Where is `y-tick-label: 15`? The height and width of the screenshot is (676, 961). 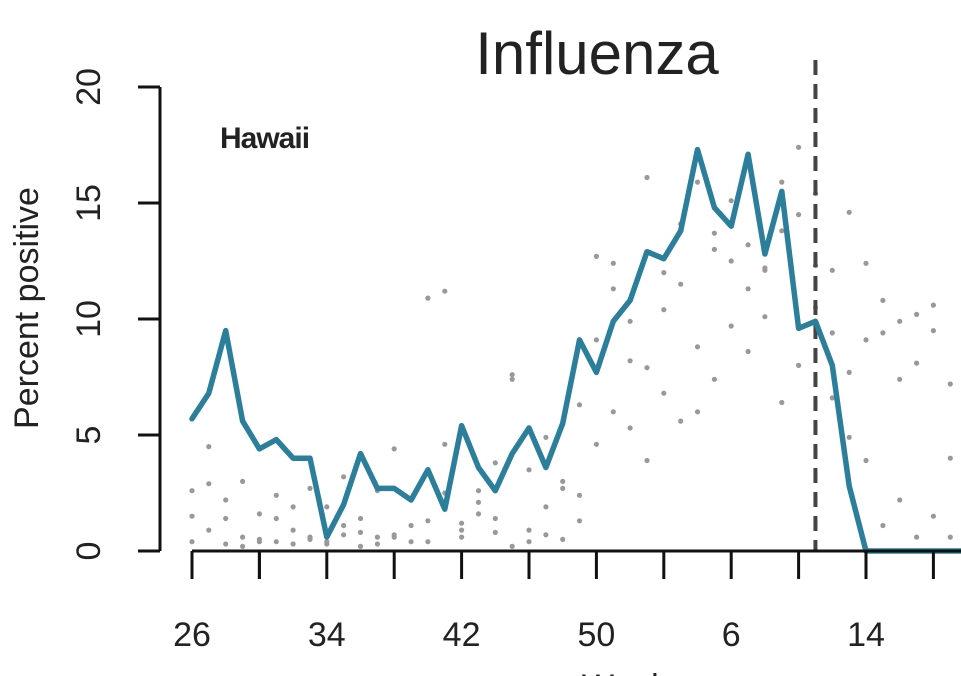 y-tick-label: 15 is located at coordinates (89, 203).